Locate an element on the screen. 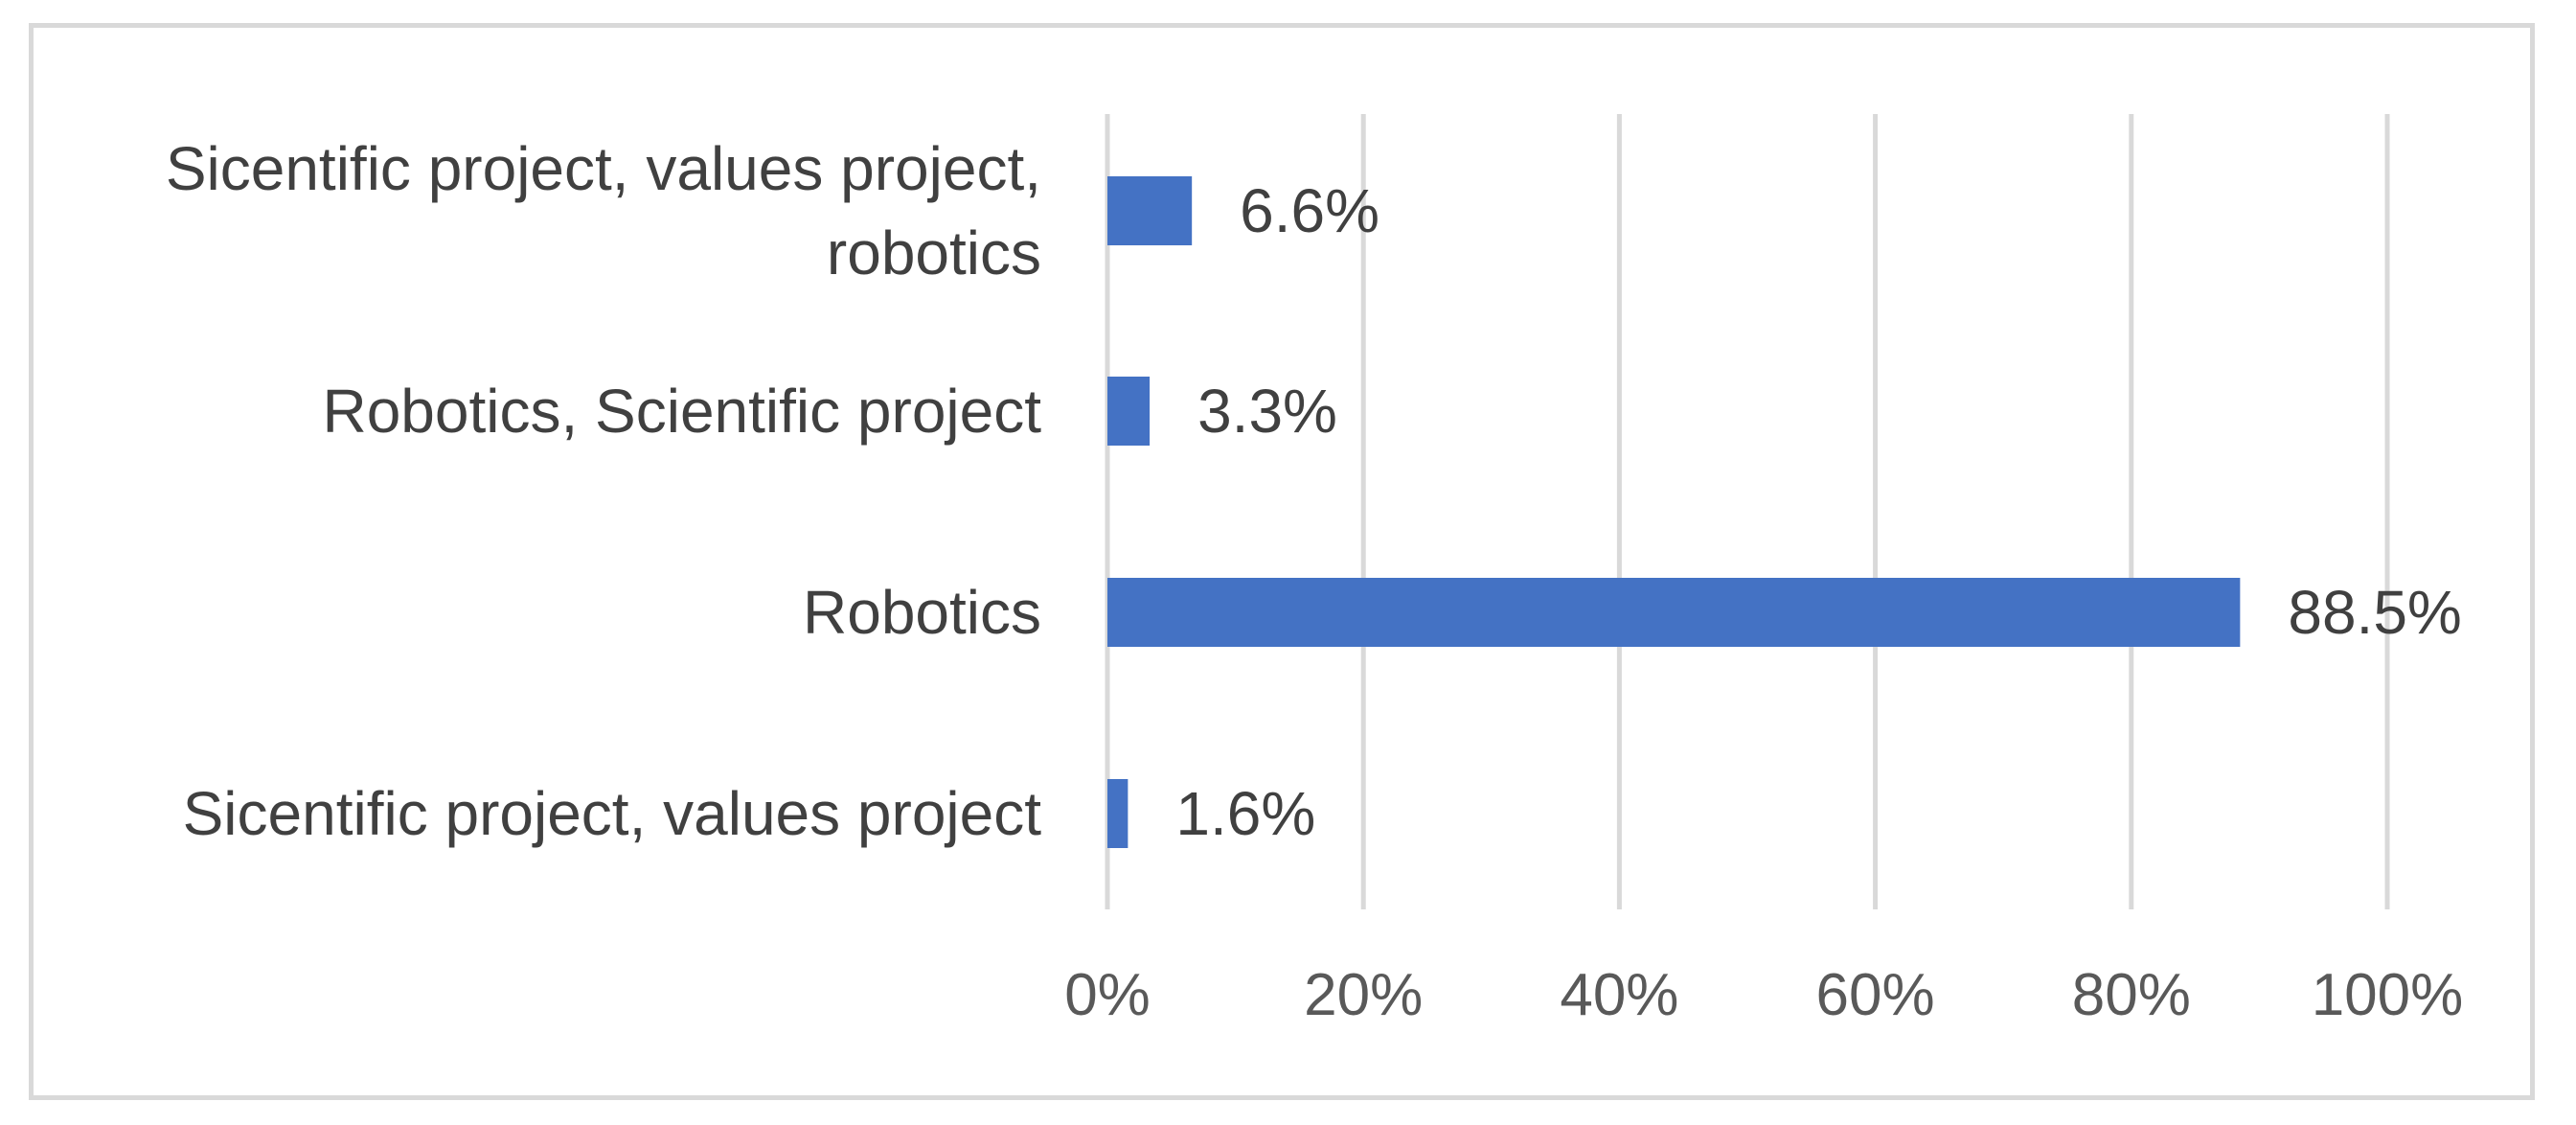 This screenshot has height=1125, width=2576. x-tick-label: 20% is located at coordinates (1363, 995).